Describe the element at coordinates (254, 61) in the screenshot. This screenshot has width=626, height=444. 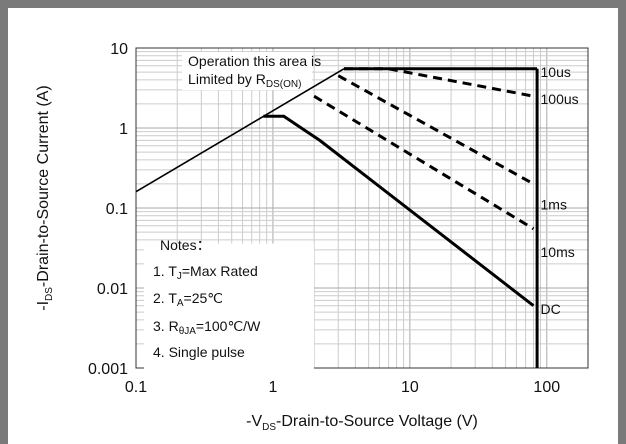
I see `annotation-line-1: Operation this area is` at that location.